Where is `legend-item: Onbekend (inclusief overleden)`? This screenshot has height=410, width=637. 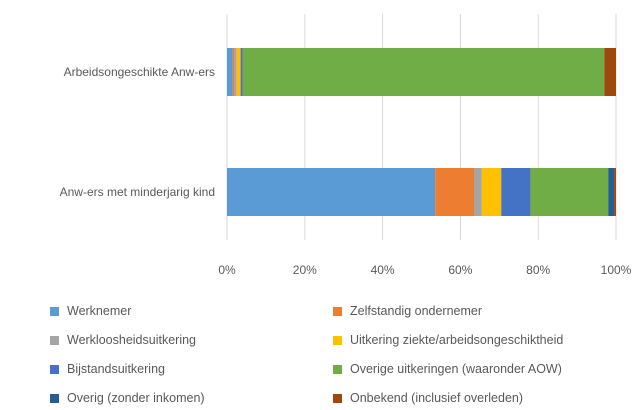 legend-item: Onbekend (inclusief overleden) is located at coordinates (428, 398).